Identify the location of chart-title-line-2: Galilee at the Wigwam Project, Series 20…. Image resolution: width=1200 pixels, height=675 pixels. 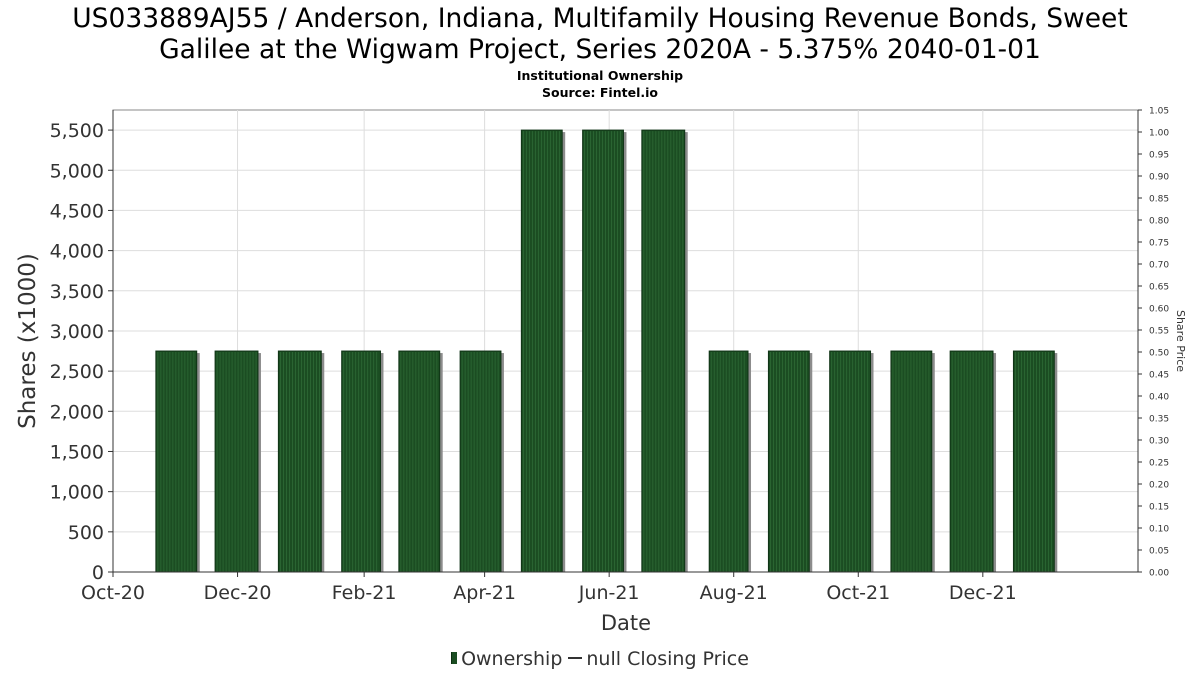
(600, 49).